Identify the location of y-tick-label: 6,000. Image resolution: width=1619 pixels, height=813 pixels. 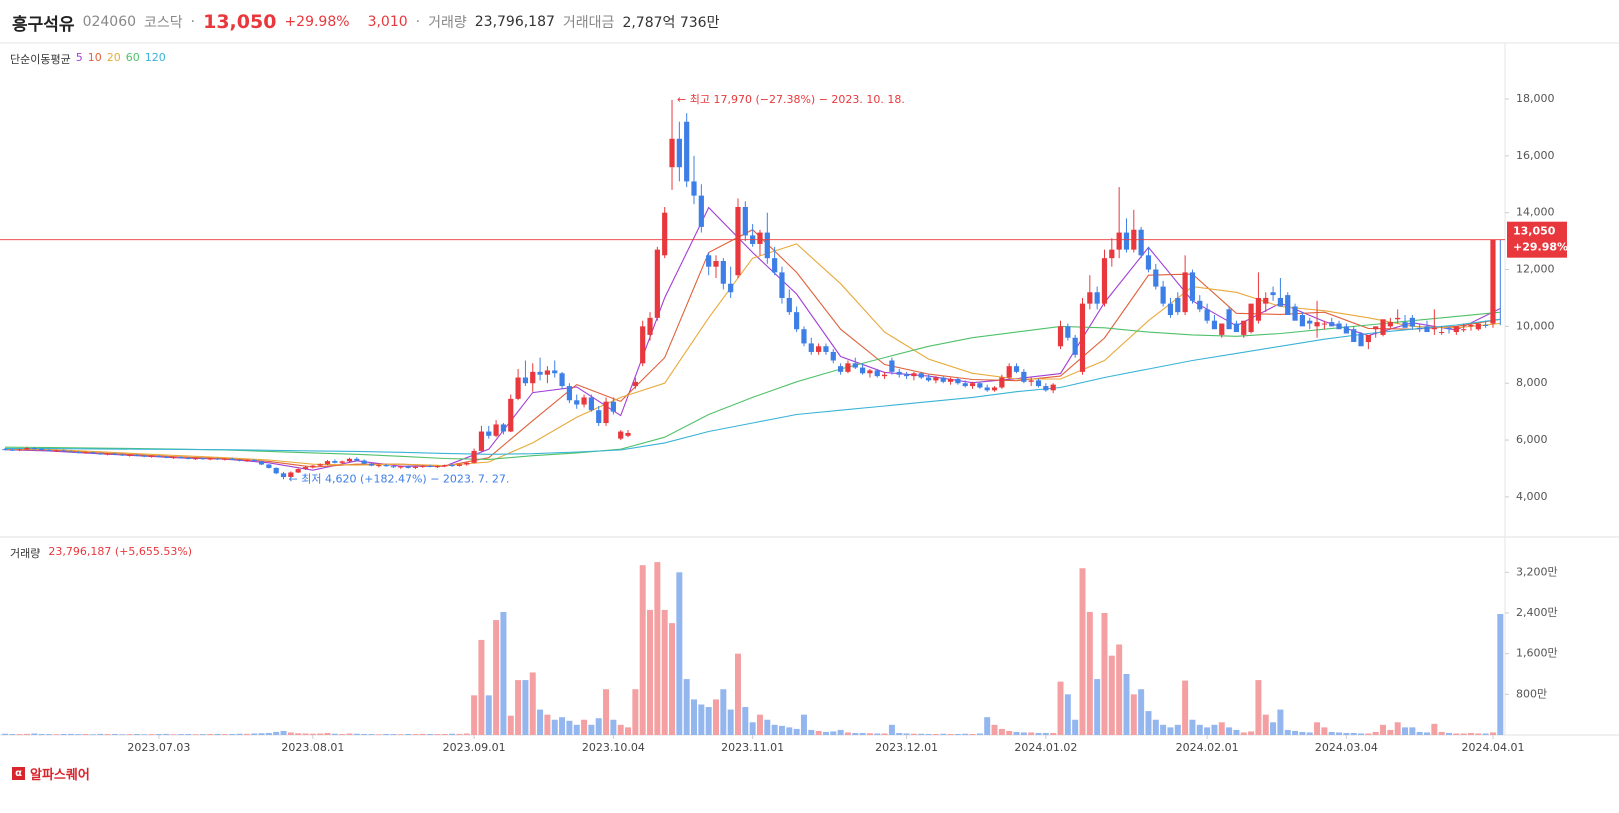
(1532, 439).